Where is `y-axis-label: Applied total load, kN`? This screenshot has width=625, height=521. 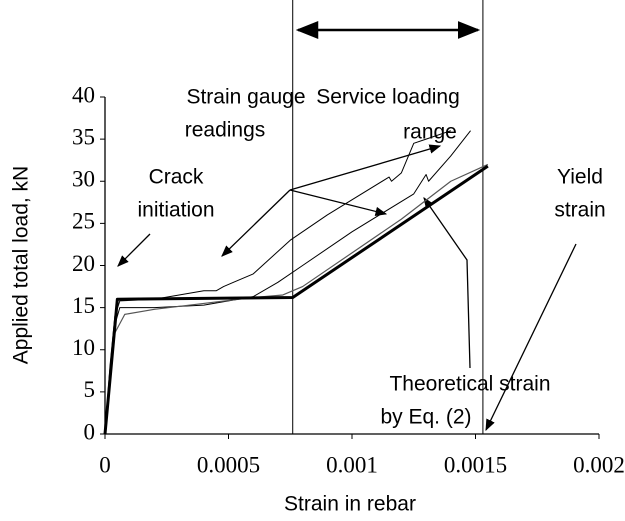
y-axis-label: Applied total load, kN is located at coordinates (21, 265).